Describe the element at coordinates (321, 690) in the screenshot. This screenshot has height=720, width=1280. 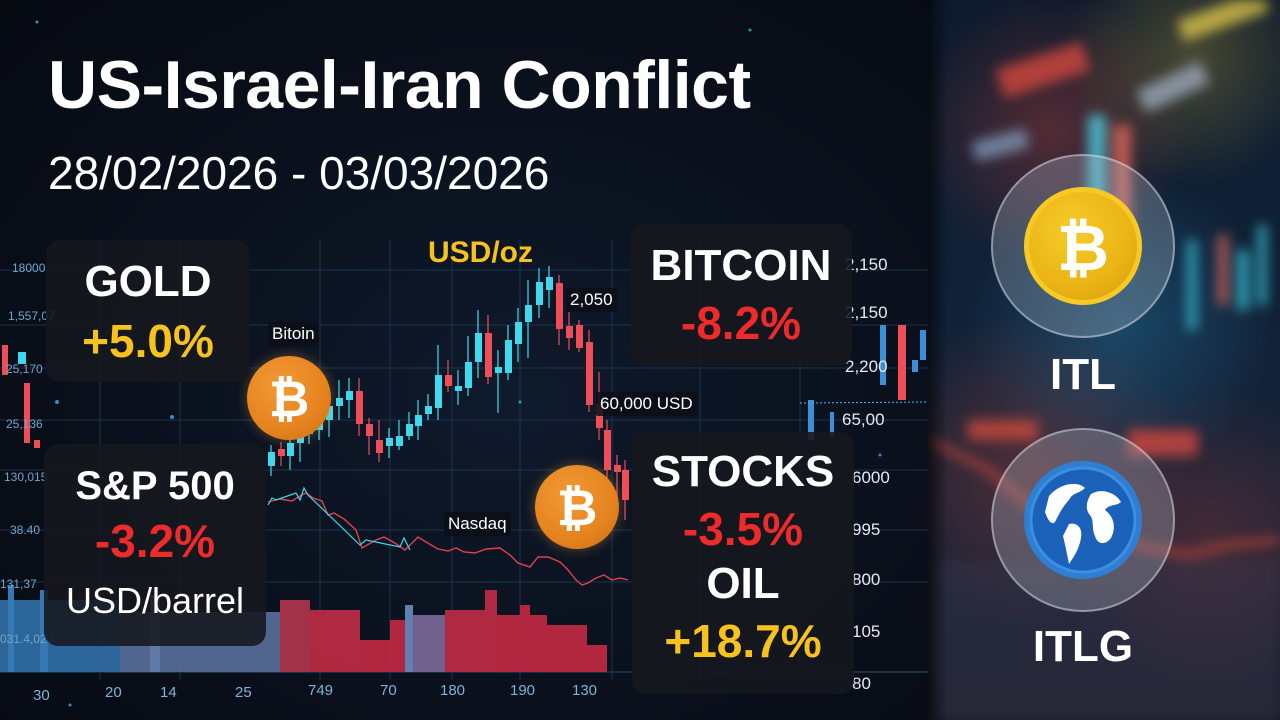
I see `bottom-axis-tick: 749` at that location.